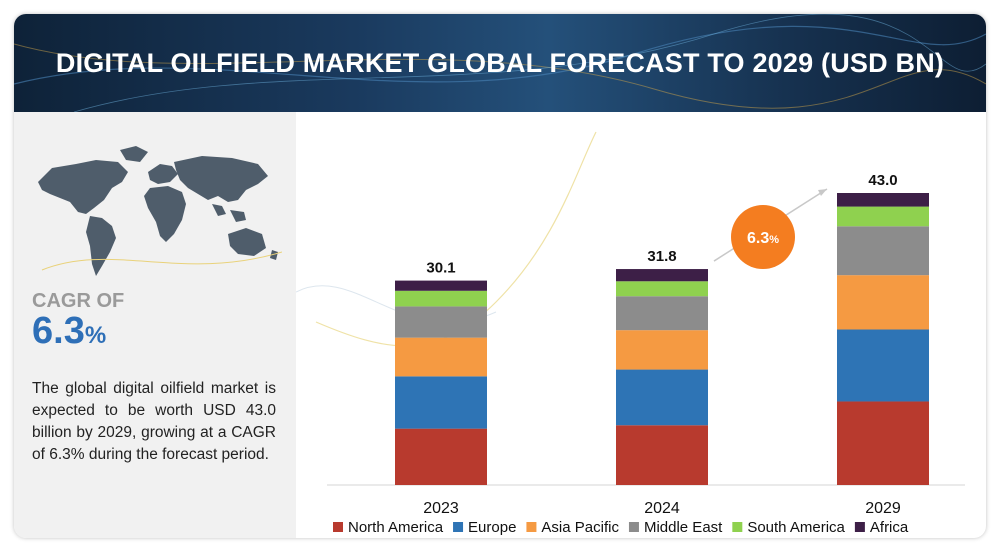 This screenshot has height=550, width=1003. I want to click on x-tick-label: 2029, so click(883, 508).